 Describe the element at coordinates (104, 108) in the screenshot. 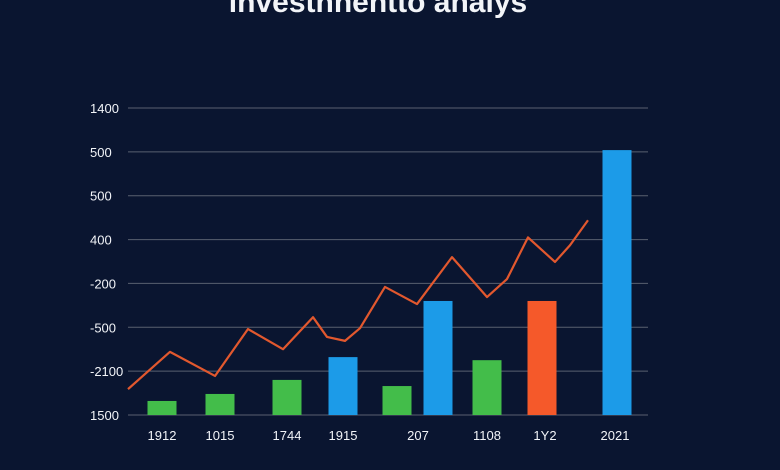

I see `y-tick-label: 1400` at that location.